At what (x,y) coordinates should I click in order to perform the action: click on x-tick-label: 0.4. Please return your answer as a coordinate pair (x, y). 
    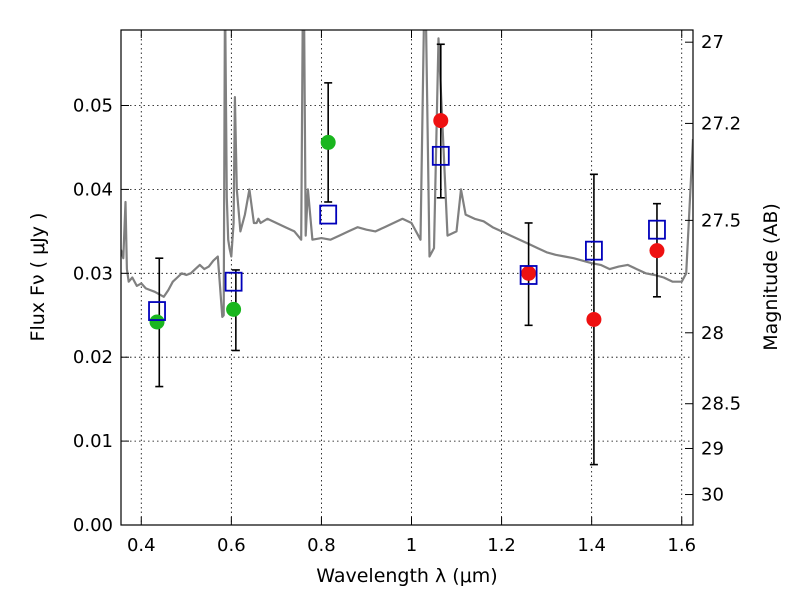
    Looking at the image, I should click on (141, 545).